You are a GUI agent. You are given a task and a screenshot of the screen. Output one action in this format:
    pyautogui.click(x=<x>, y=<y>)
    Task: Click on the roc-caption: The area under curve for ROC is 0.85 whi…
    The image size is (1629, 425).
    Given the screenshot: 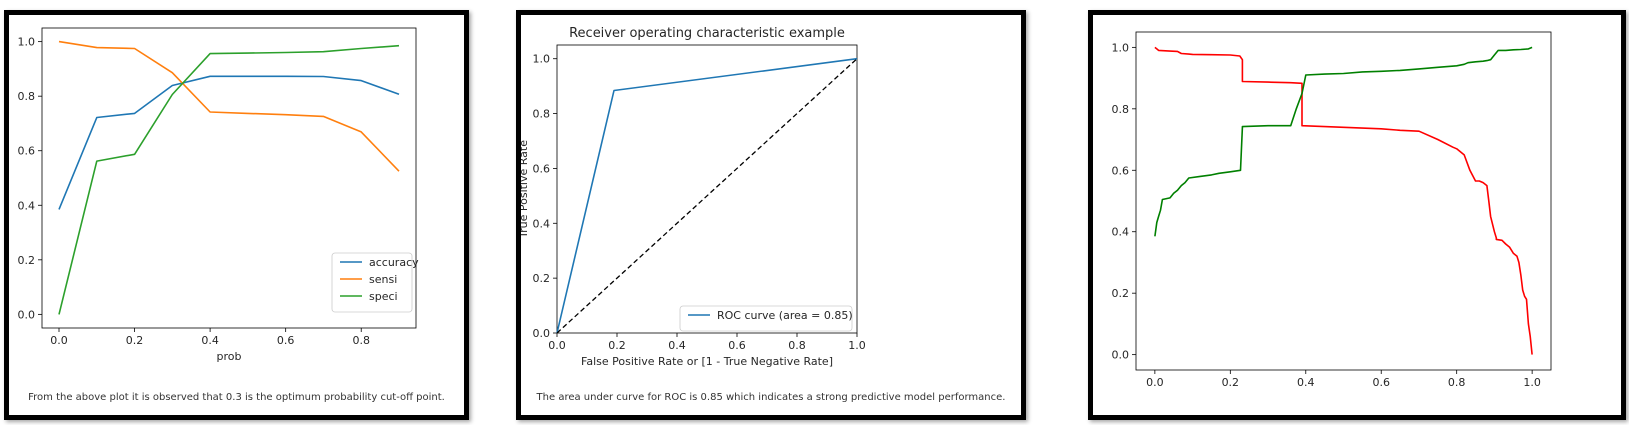 What is the action you would take?
    pyautogui.click(x=771, y=397)
    